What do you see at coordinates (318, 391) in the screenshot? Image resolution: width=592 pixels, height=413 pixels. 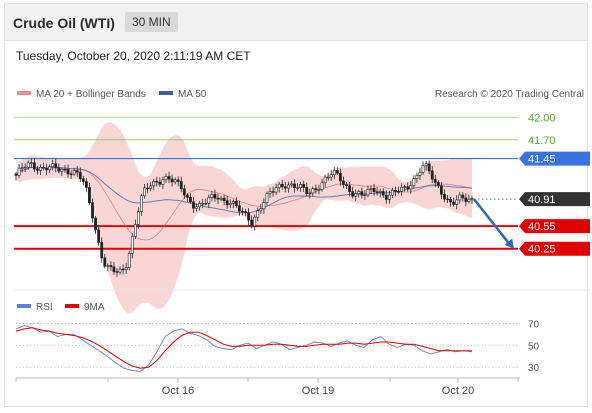 I see `x-tick-label: Oct 19` at bounding box center [318, 391].